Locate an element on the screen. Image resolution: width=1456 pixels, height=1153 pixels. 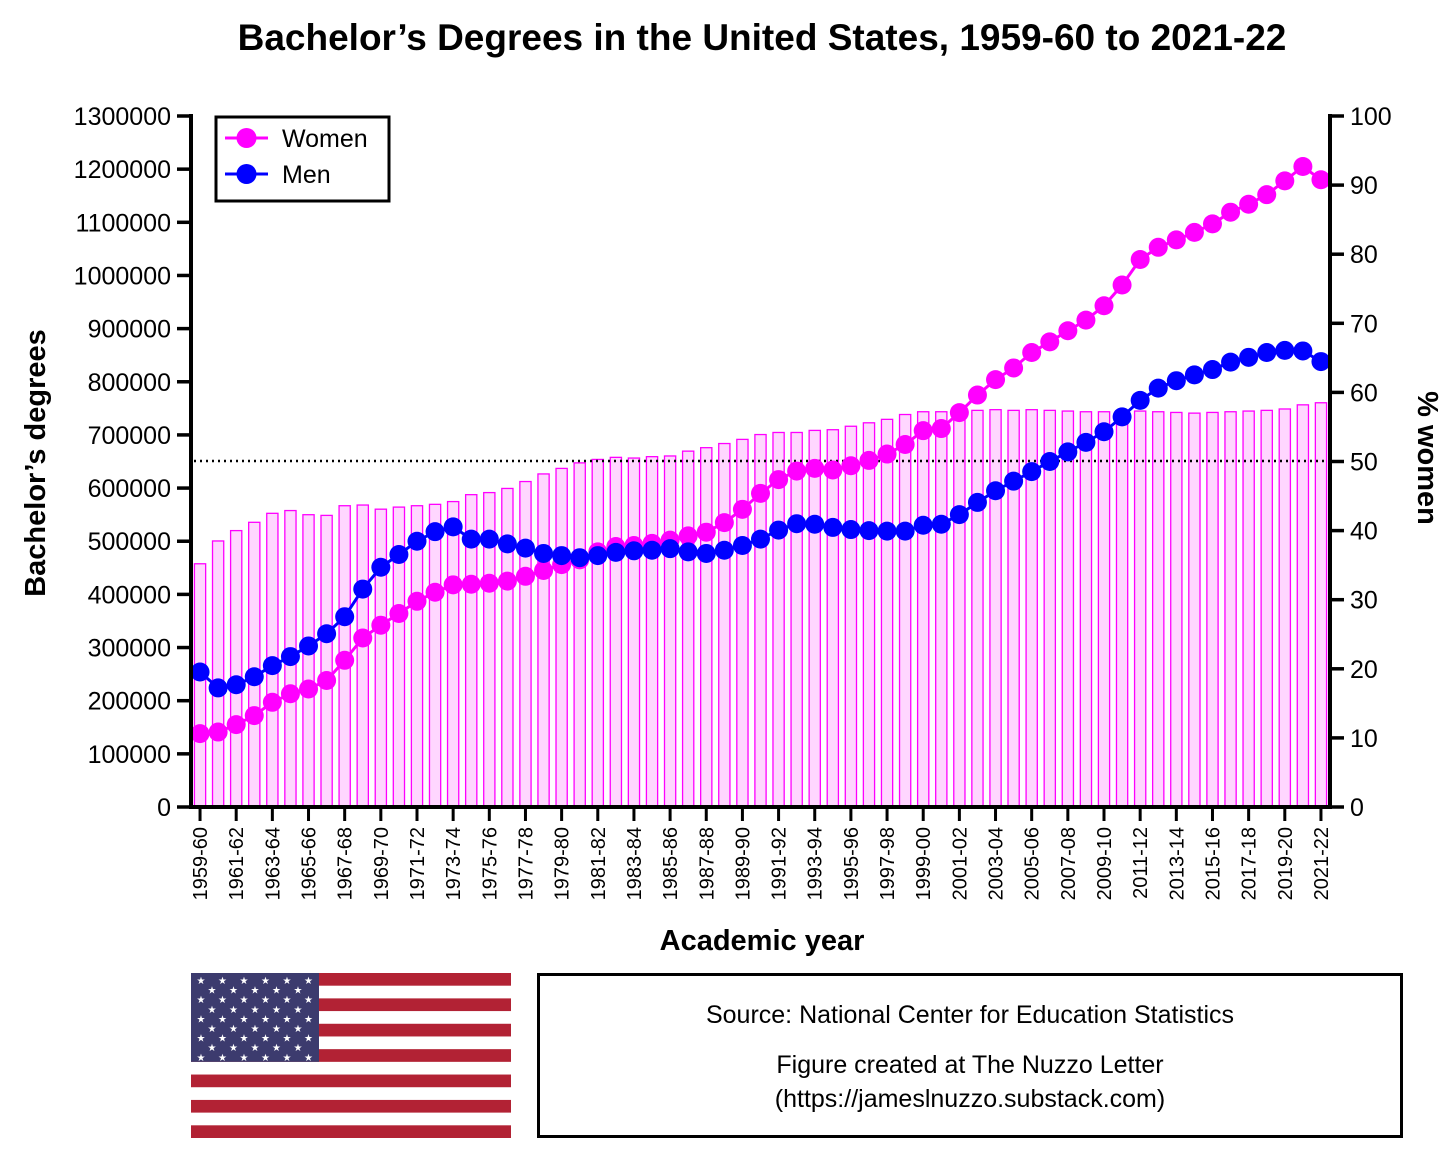
y2-tick-label: 20 is located at coordinates (1364, 670).